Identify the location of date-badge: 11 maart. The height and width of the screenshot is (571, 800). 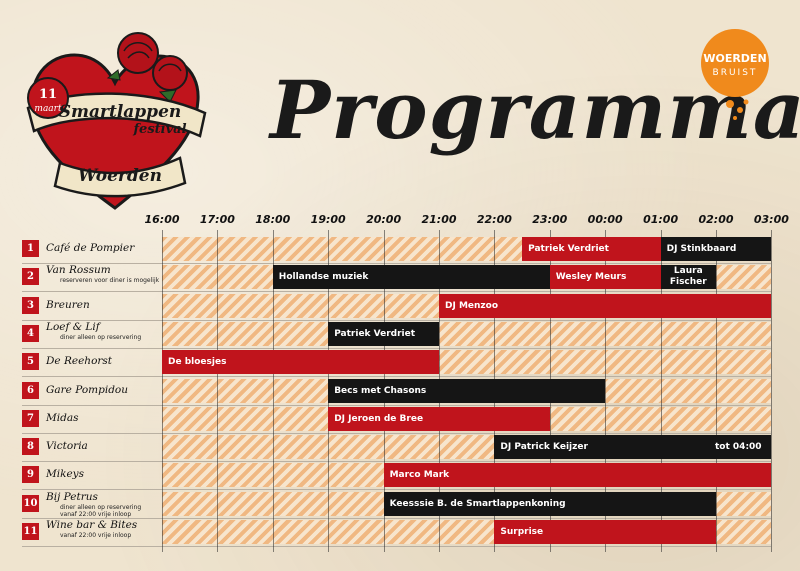
(48, 98).